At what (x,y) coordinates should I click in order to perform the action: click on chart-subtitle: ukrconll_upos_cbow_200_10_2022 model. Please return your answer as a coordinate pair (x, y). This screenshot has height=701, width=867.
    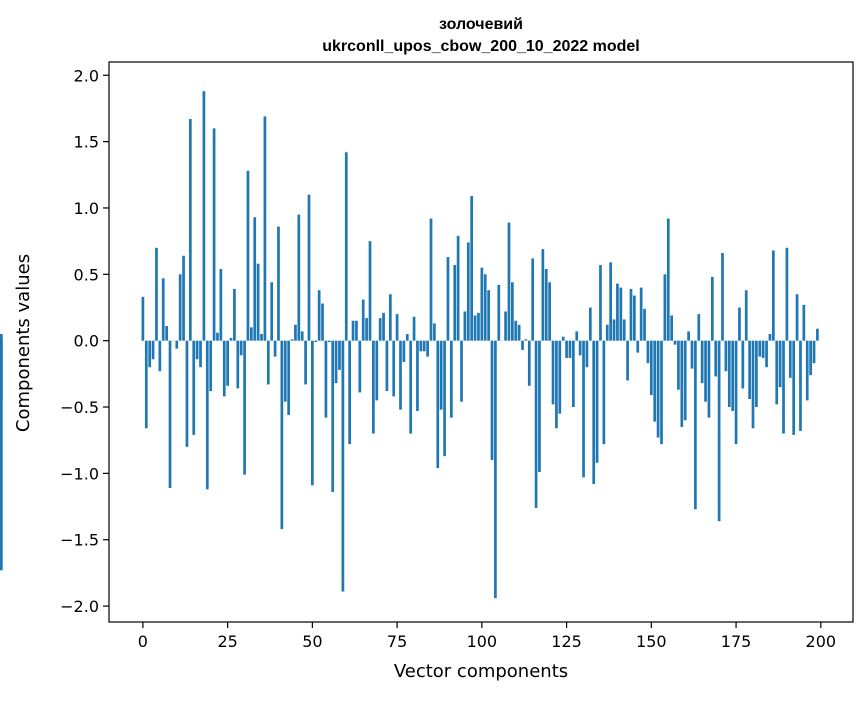
    Looking at the image, I should click on (480, 46).